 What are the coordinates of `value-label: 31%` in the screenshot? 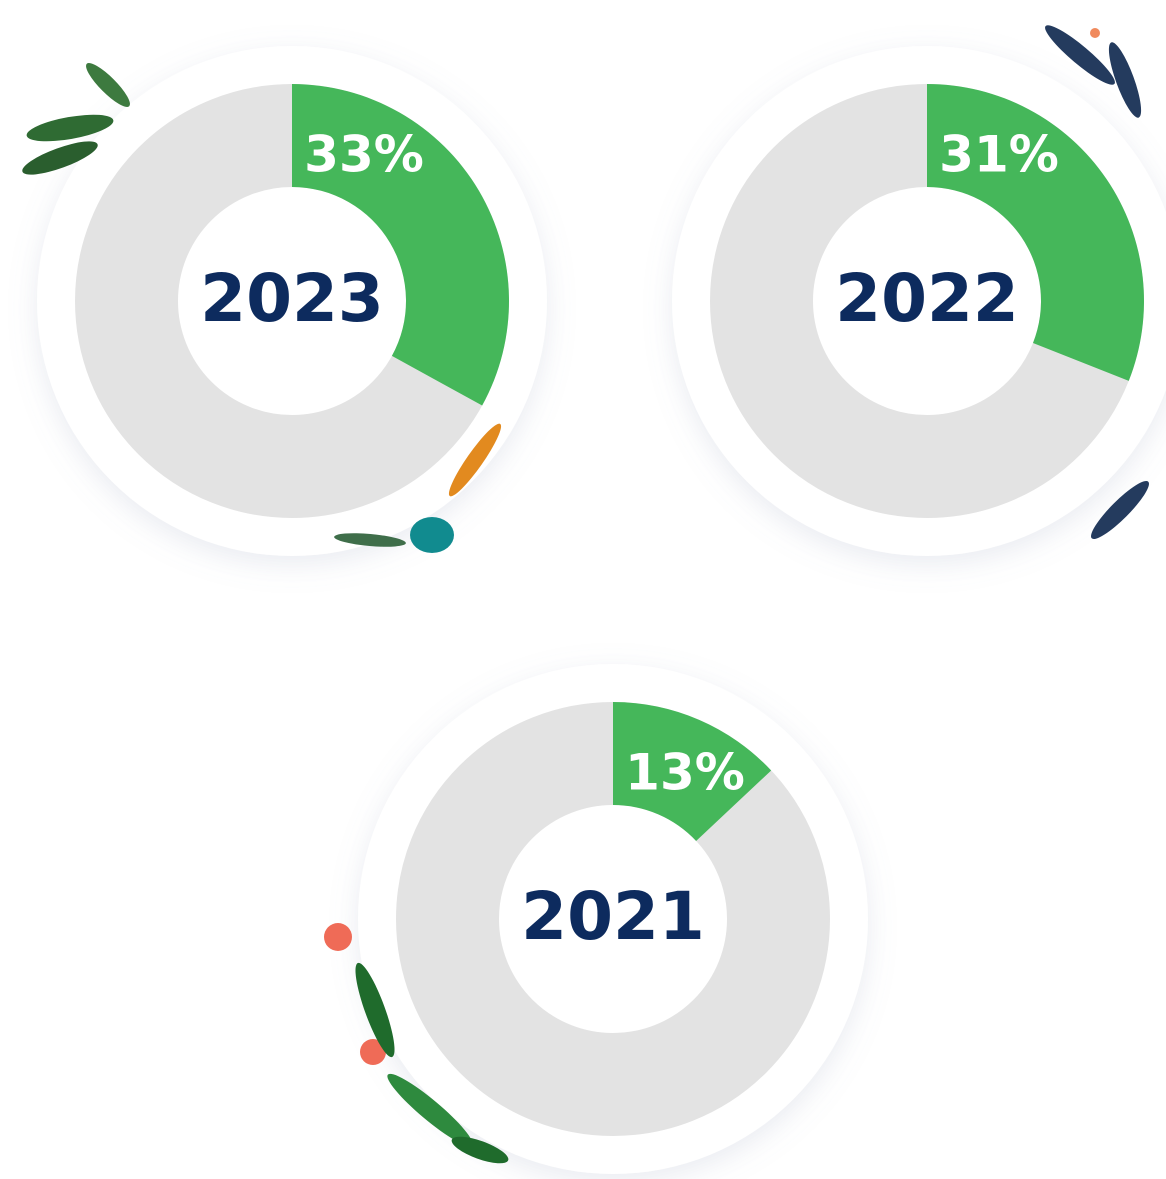 It's located at (999, 155).